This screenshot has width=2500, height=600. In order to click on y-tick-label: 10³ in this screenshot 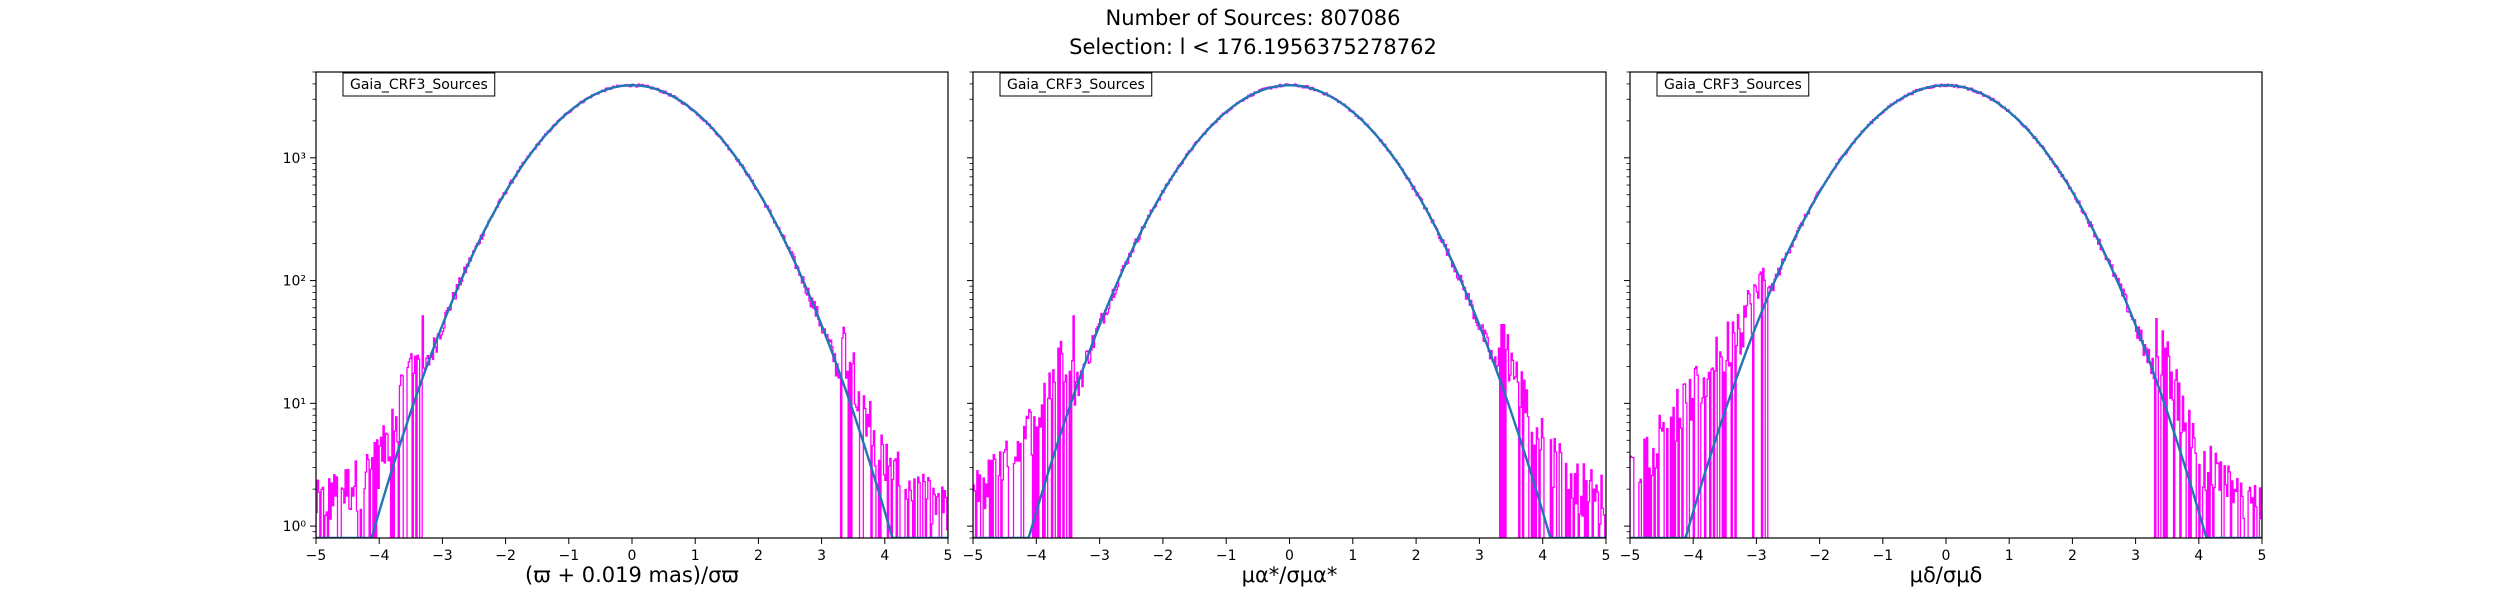, I will do `click(294, 159)`.